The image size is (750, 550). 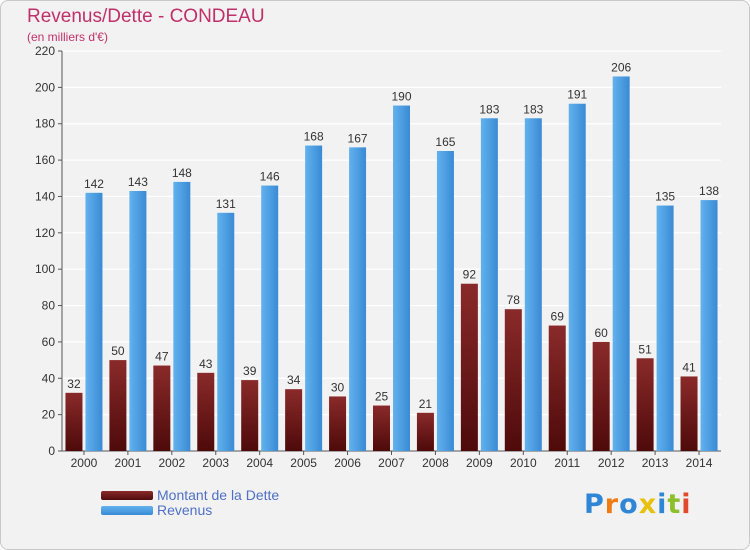 What do you see at coordinates (74, 384) in the screenshot?
I see `data-label-debt: 32` at bounding box center [74, 384].